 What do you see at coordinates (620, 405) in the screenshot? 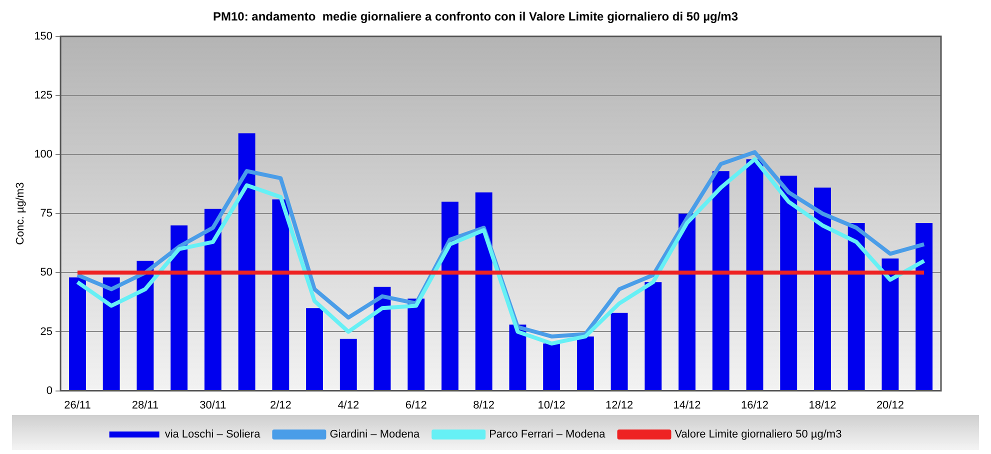
I see `x-tick-label: 12/12` at bounding box center [620, 405].